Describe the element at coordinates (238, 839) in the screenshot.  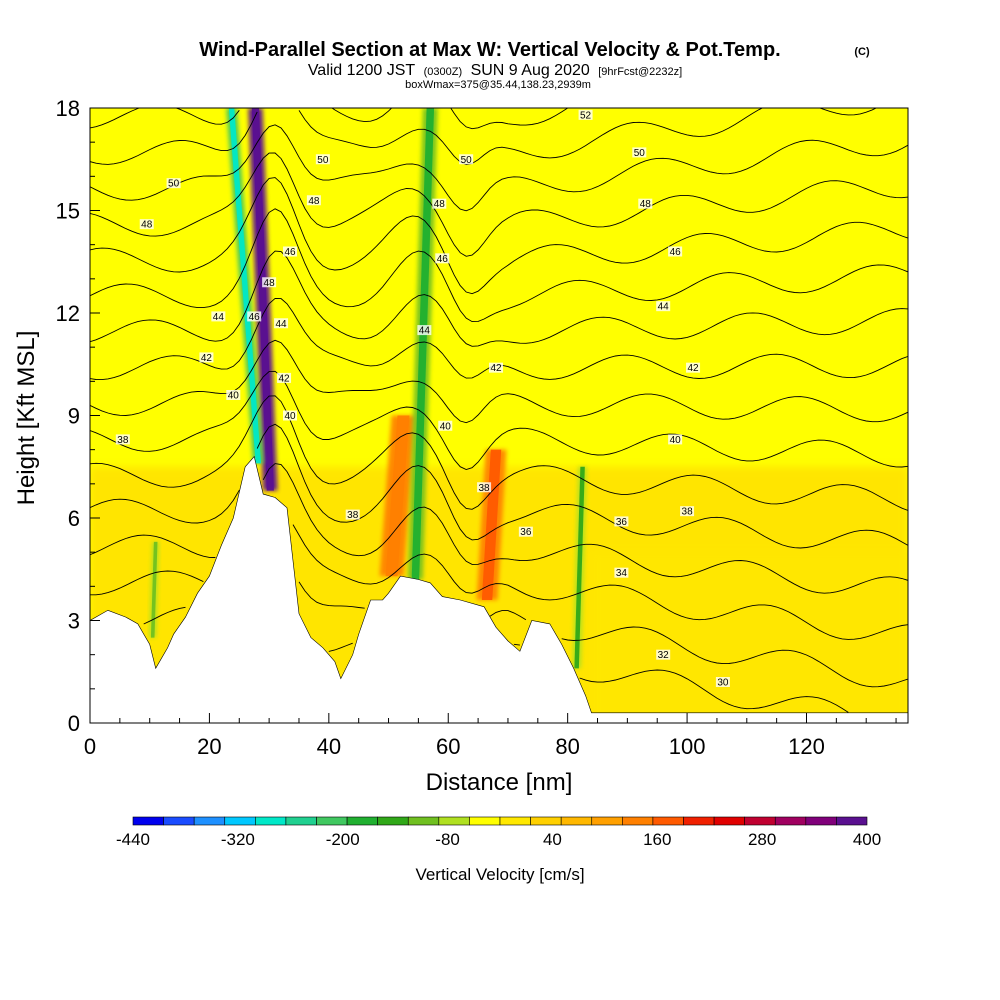
I see `colorbar-tick-label: -320` at that location.